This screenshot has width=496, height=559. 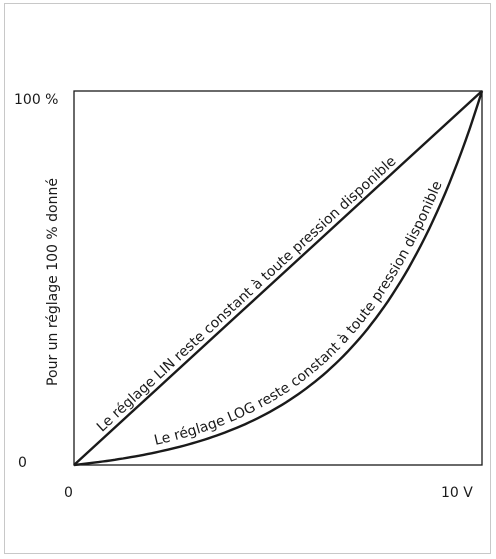 What do you see at coordinates (53, 282) in the screenshot?
I see `y-axis-label: Pour un réglage 100 % donné` at bounding box center [53, 282].